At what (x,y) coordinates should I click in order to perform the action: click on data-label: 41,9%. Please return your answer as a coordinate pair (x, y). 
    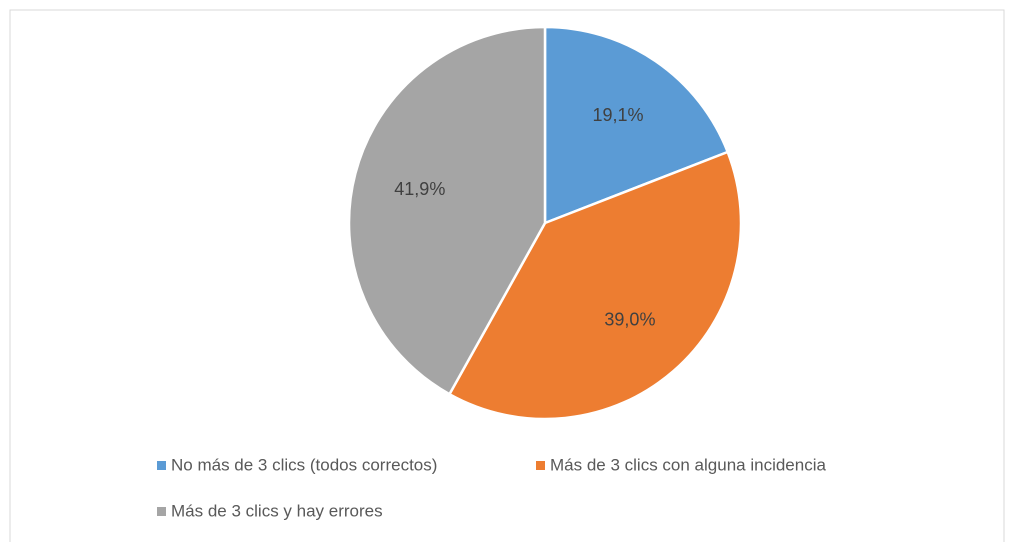
    Looking at the image, I should click on (419, 189).